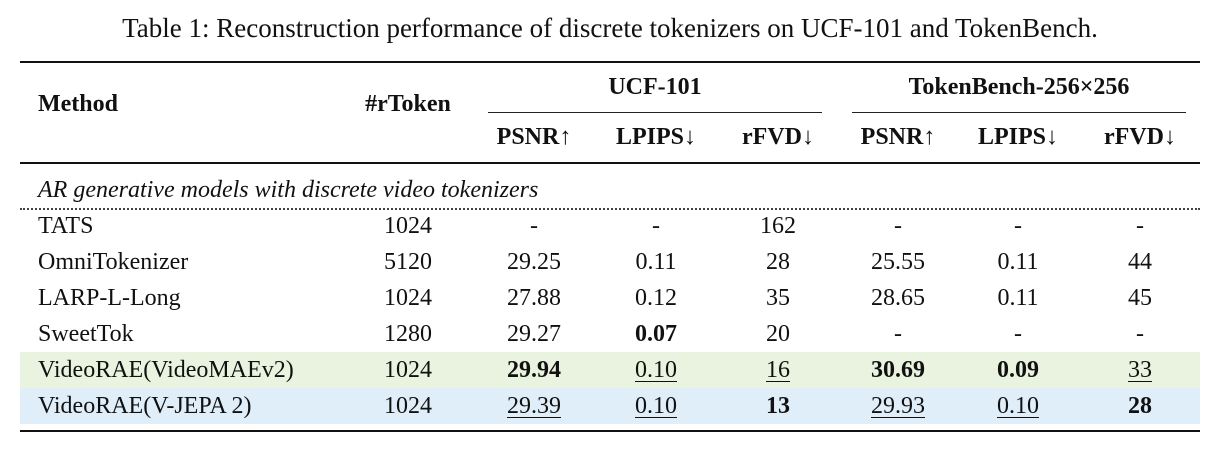  I want to click on row-value: 27.88, so click(534, 298).